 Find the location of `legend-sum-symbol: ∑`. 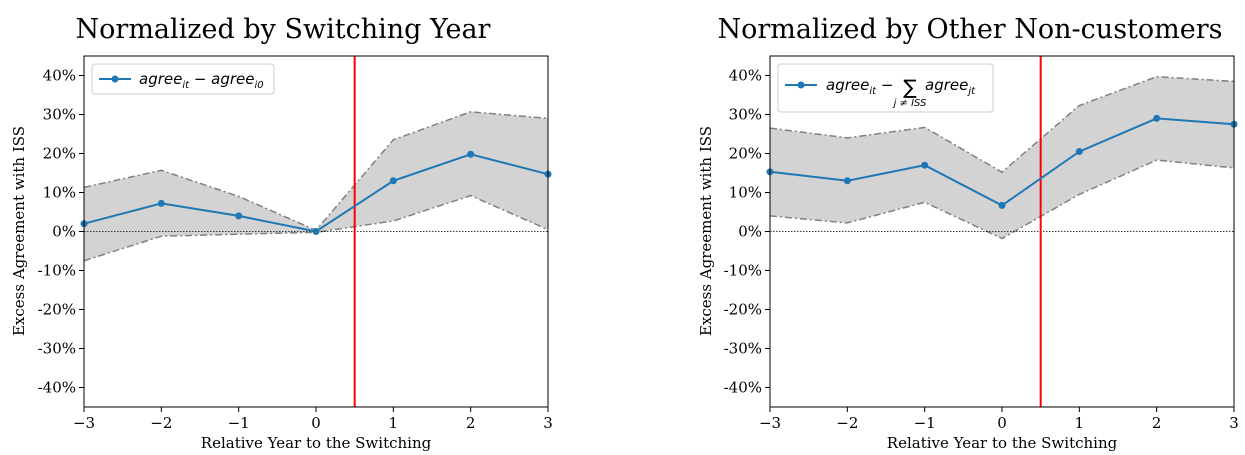

legend-sum-symbol: ∑ is located at coordinates (910, 87).